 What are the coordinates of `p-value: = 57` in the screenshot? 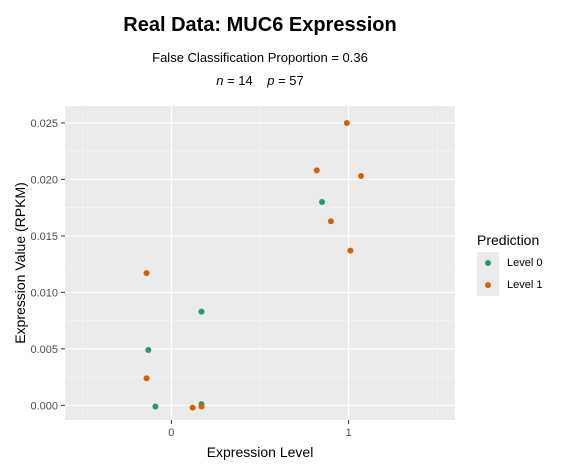 It's located at (289, 80).